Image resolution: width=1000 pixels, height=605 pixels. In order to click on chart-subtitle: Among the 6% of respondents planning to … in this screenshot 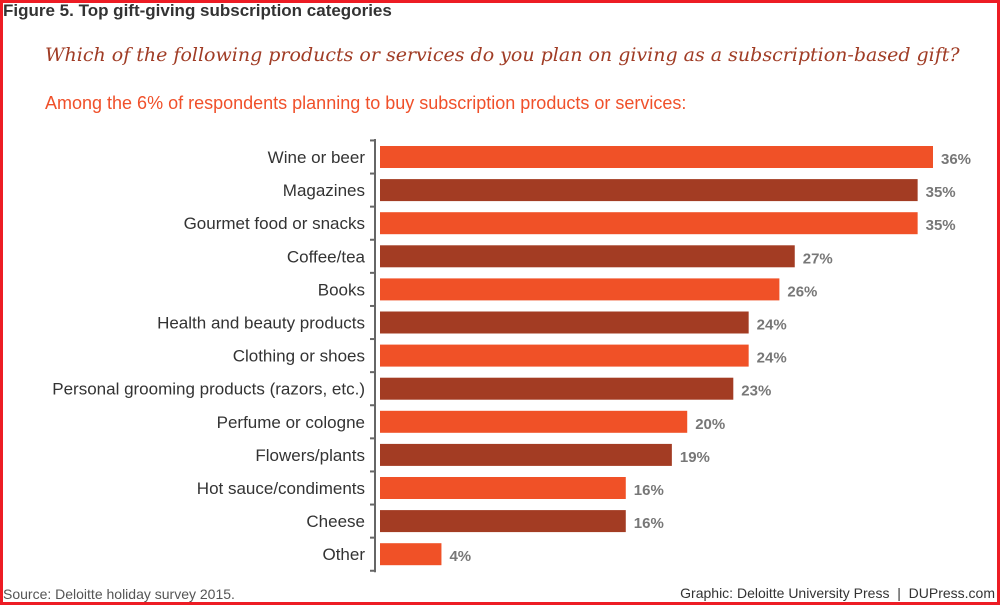, I will do `click(366, 103)`.